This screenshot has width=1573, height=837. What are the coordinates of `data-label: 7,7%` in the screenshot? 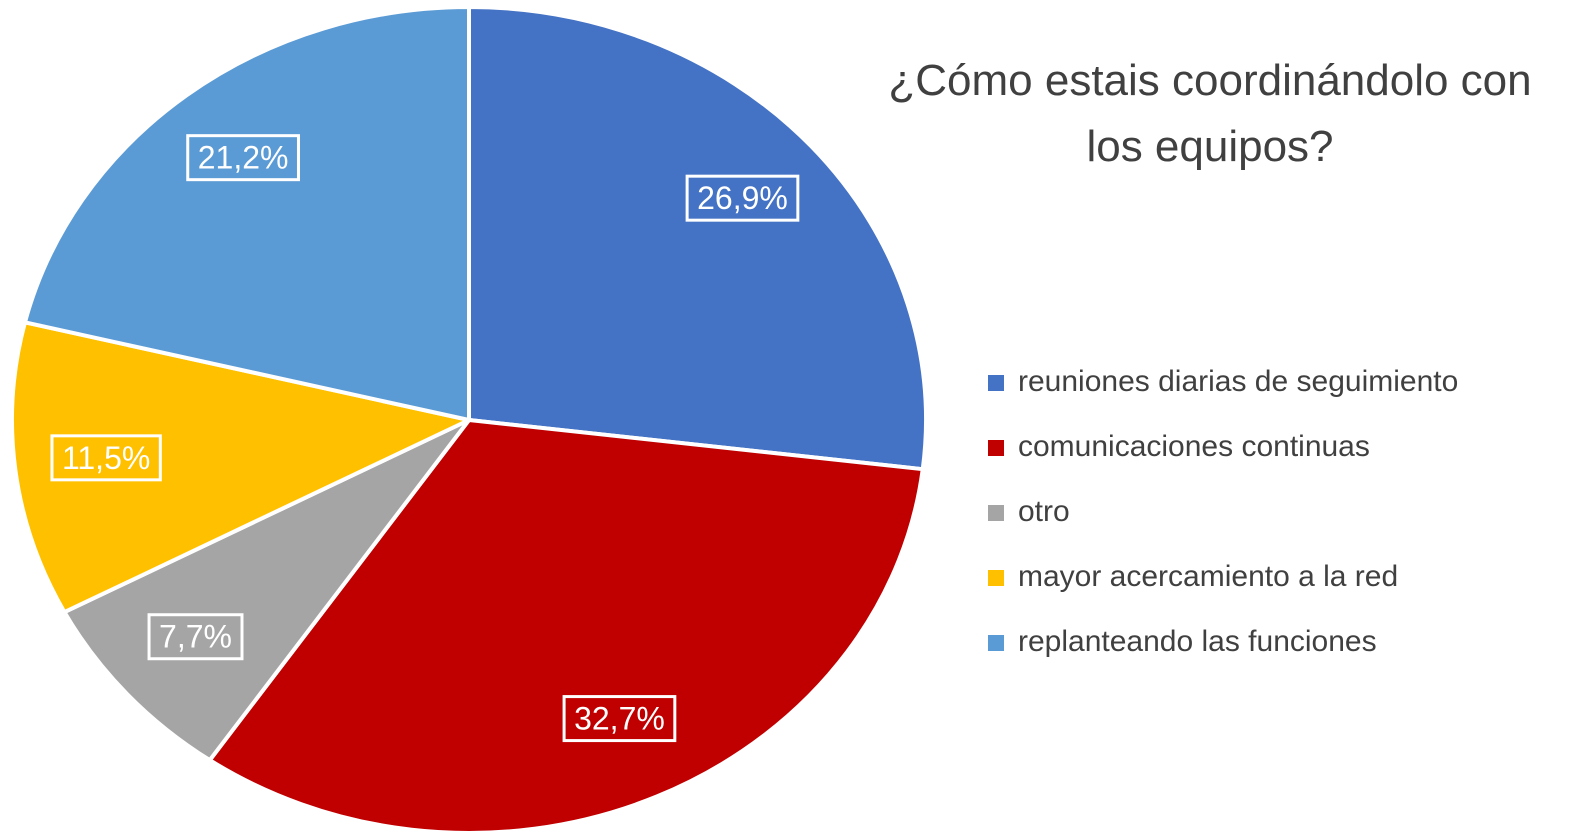 It's located at (195, 637).